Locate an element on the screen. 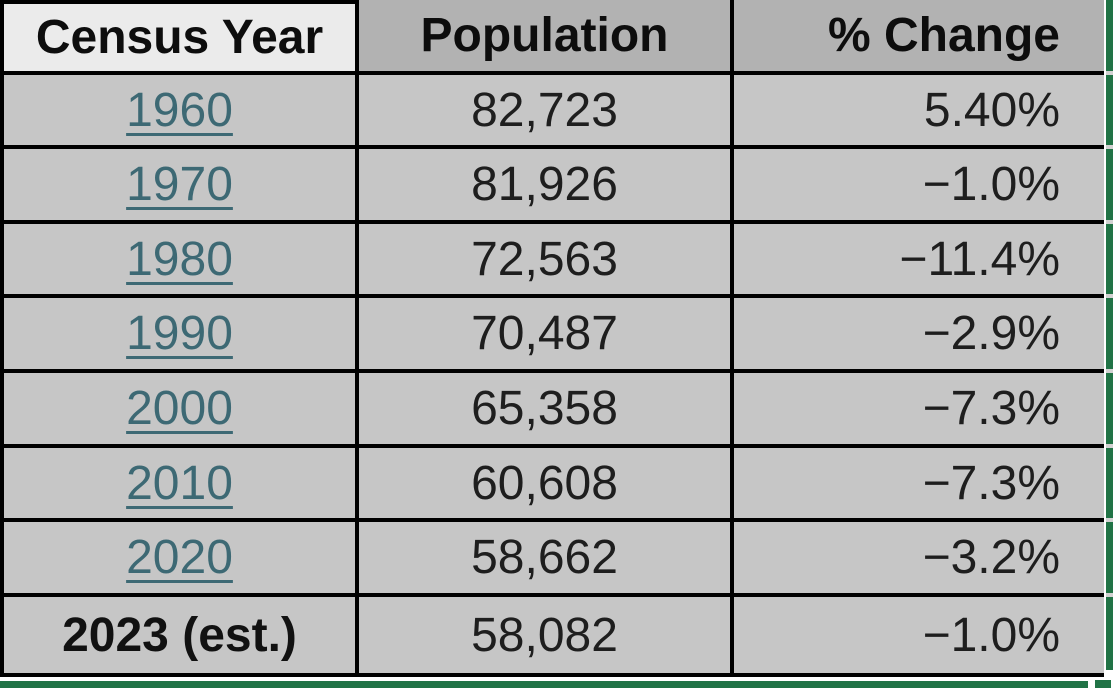  year-cell: 1970 is located at coordinates (179, 184).